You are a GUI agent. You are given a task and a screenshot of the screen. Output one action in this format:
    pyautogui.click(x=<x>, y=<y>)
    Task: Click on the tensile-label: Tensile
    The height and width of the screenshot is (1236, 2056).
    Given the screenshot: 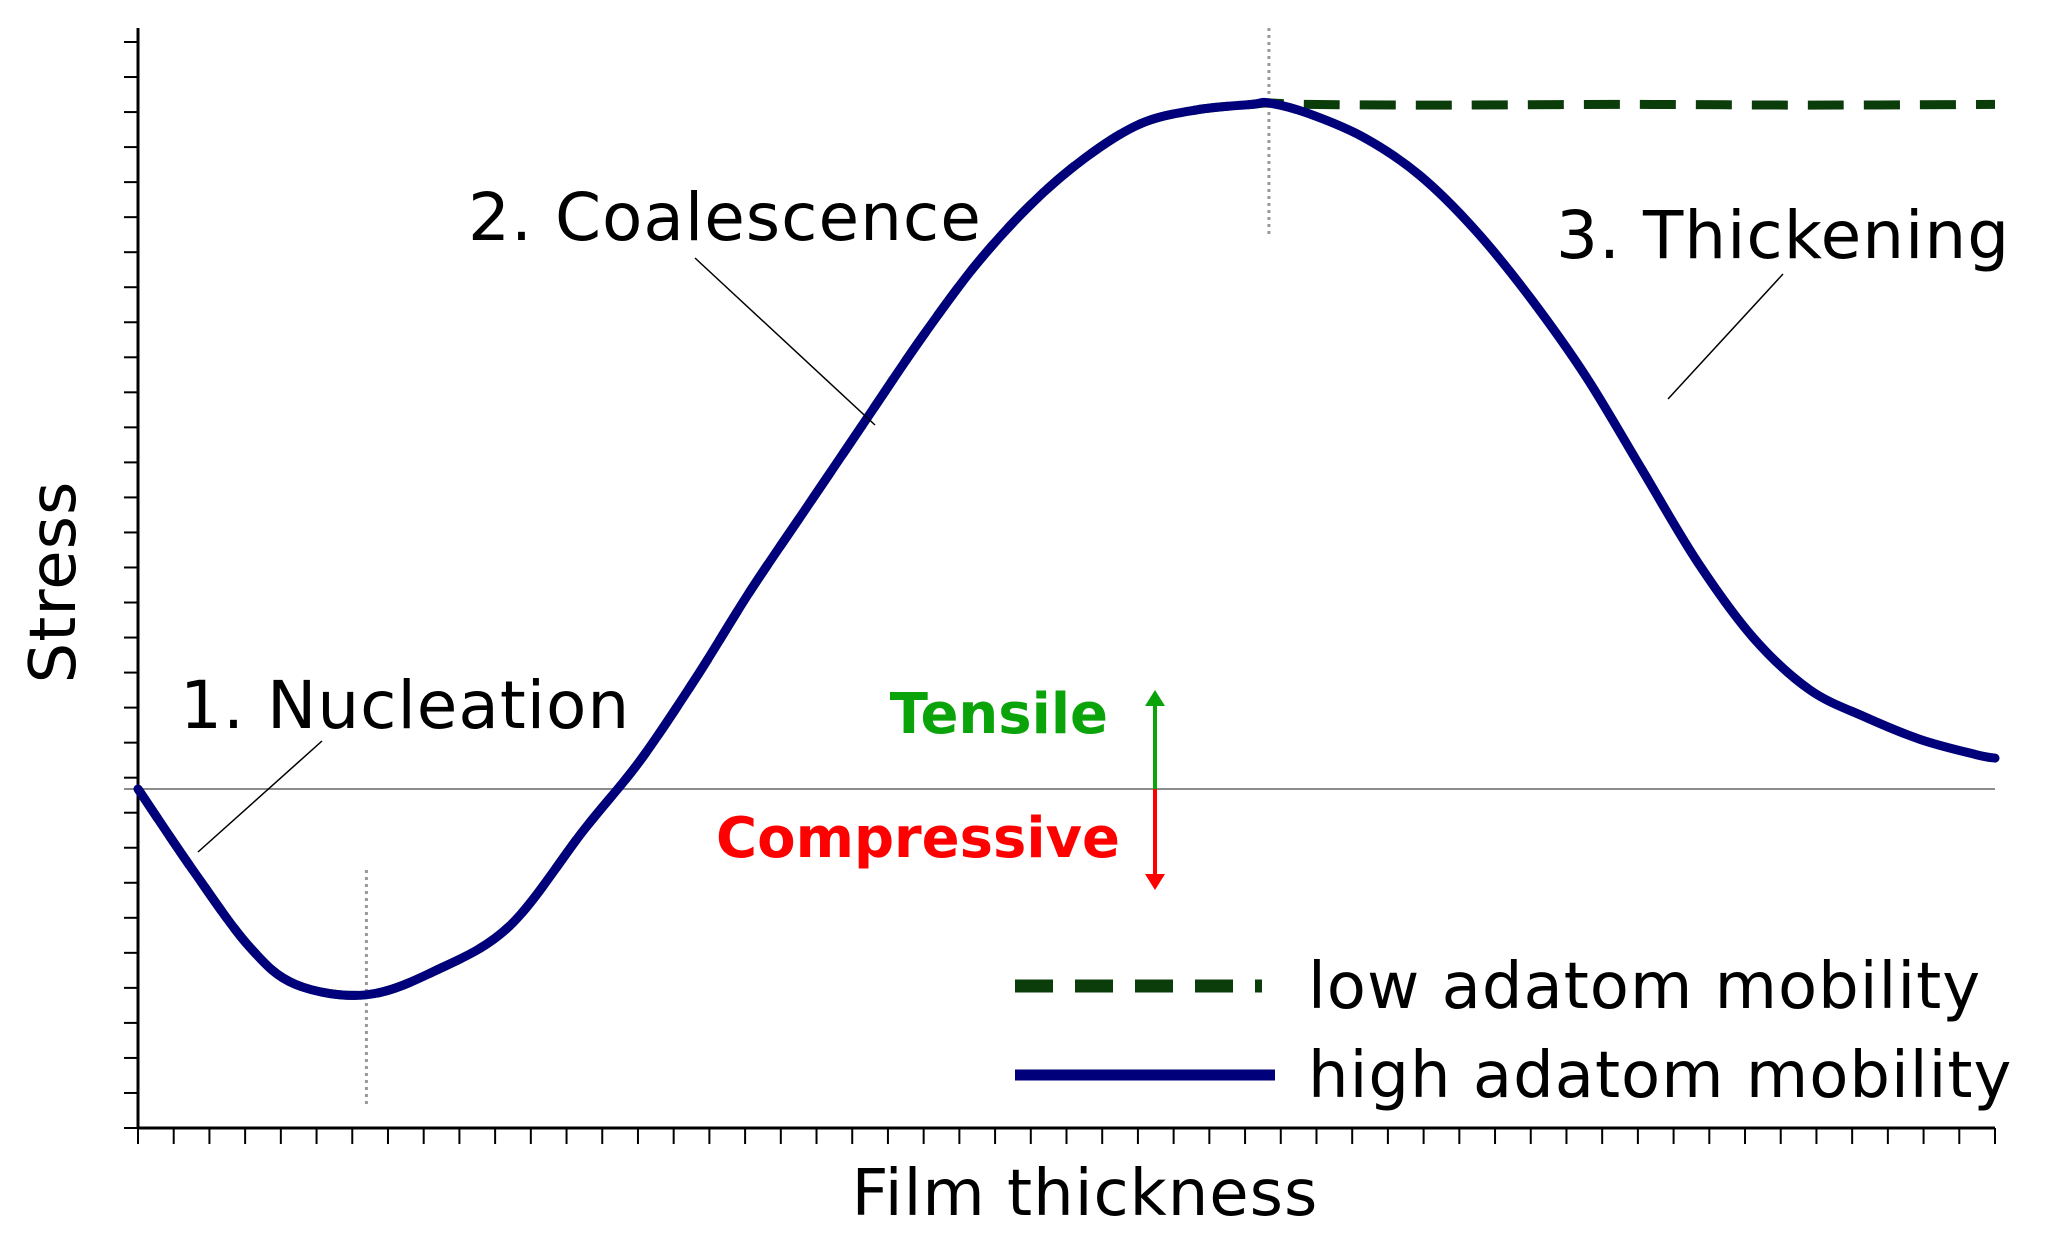 What is the action you would take?
    pyautogui.click(x=999, y=714)
    